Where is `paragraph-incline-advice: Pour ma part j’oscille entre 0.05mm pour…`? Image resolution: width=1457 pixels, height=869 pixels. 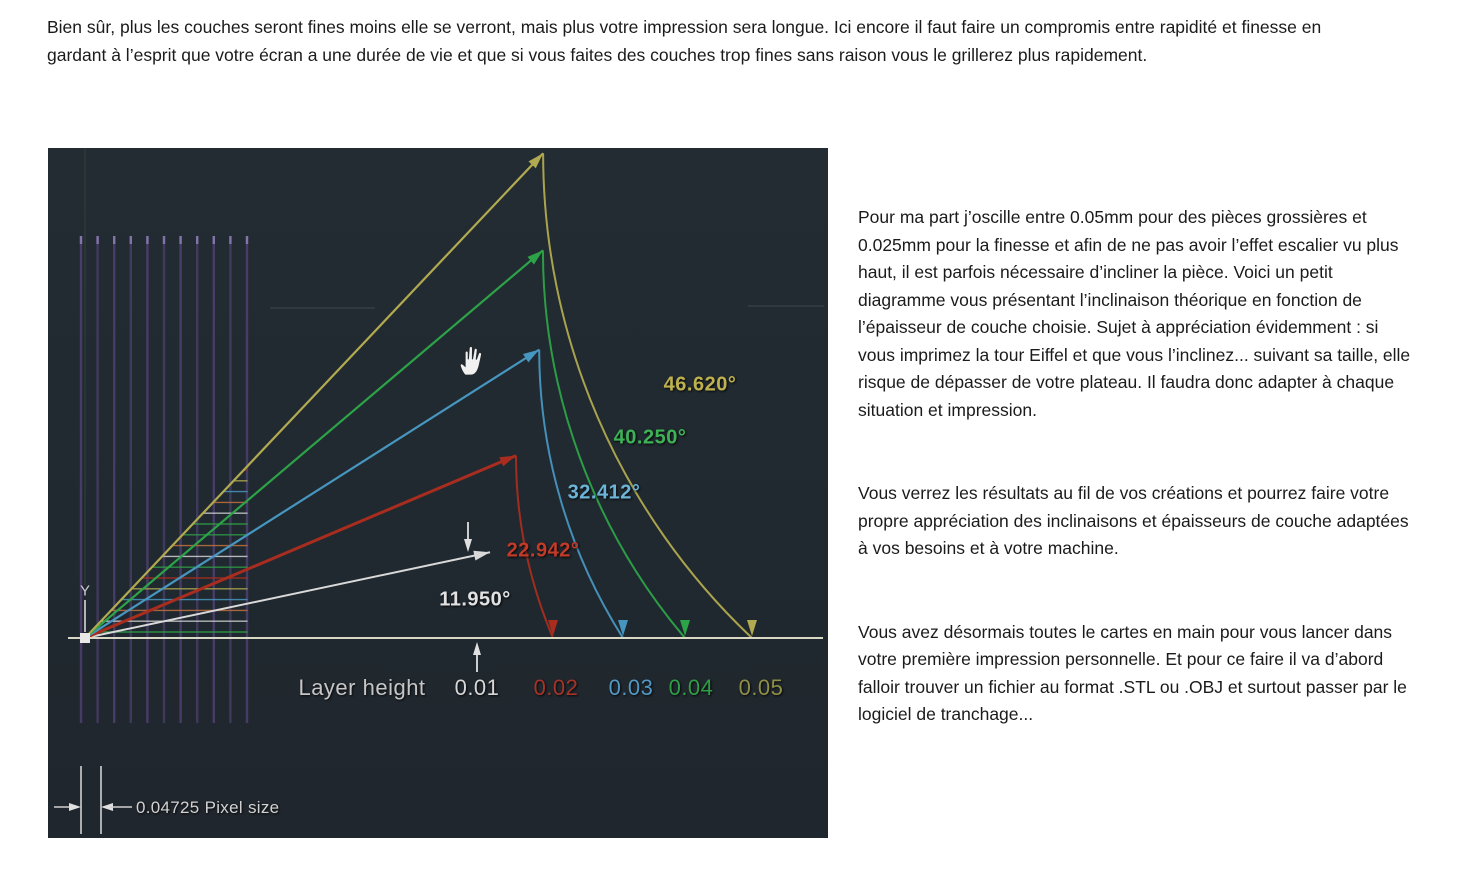 paragraph-incline-advice: Pour ma part j’oscille entre 0.05mm pour… is located at coordinates (1134, 313).